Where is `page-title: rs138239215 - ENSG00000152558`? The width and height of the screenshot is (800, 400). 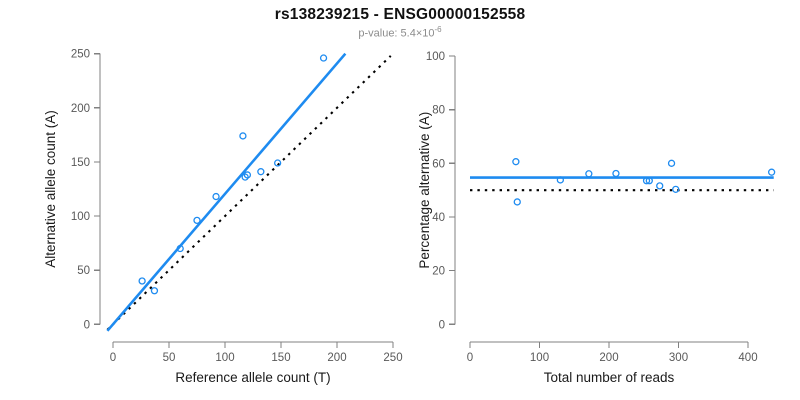 page-title: rs138239215 - ENSG00000152558 is located at coordinates (400, 14).